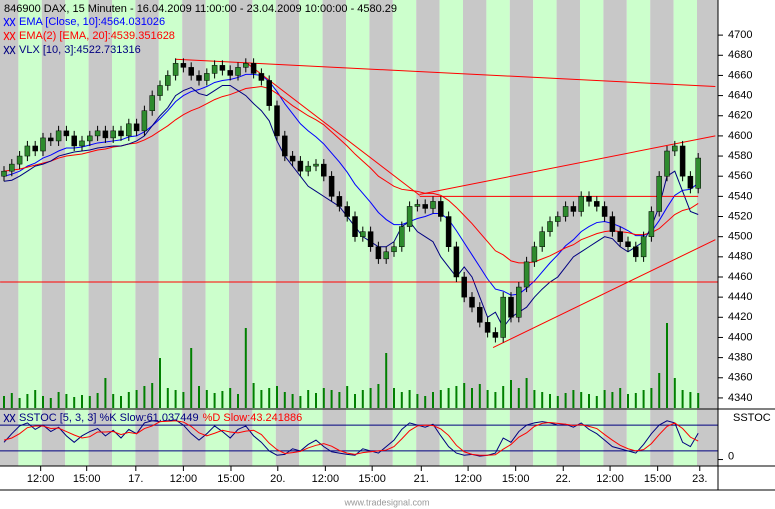 The width and height of the screenshot is (775, 509). I want to click on y-tick-label: 4340, so click(740, 398).